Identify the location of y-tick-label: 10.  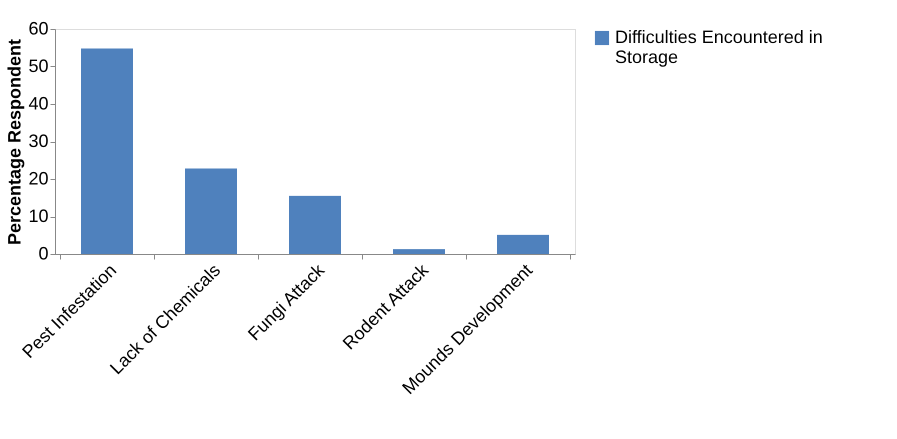
(38, 216).